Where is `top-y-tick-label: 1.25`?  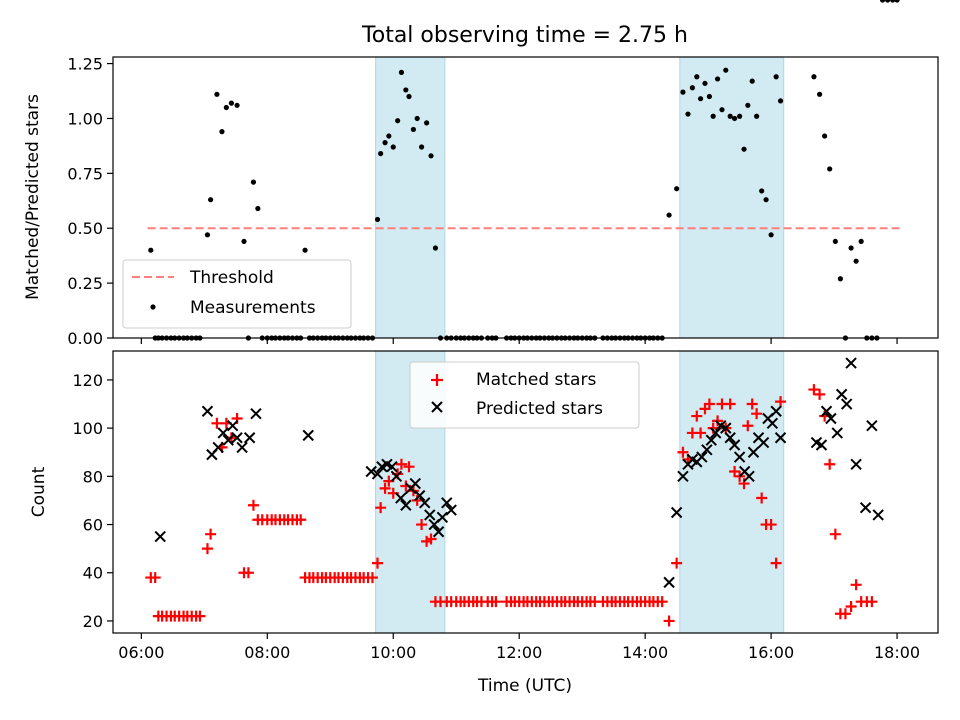 top-y-tick-label: 1.25 is located at coordinates (85, 64).